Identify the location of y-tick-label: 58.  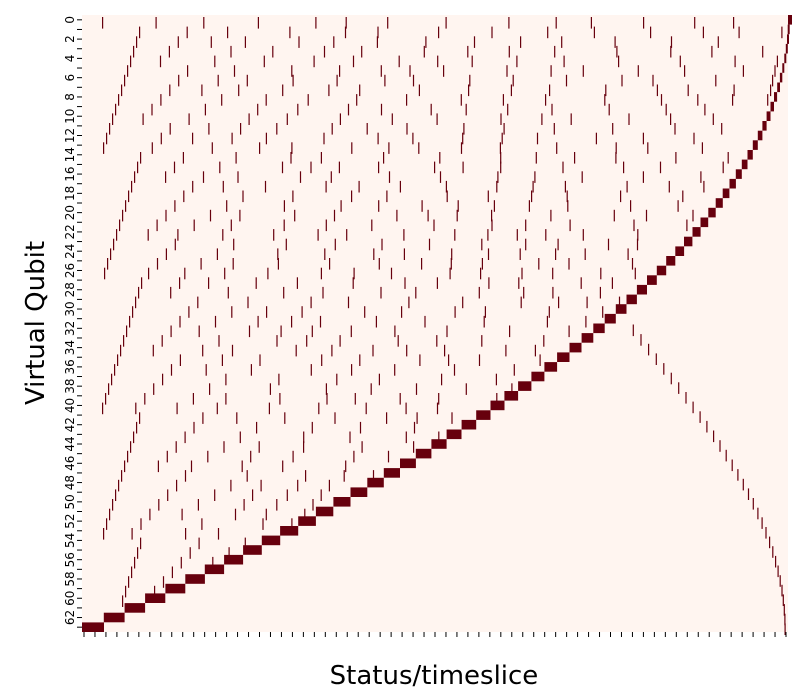
(70, 578).